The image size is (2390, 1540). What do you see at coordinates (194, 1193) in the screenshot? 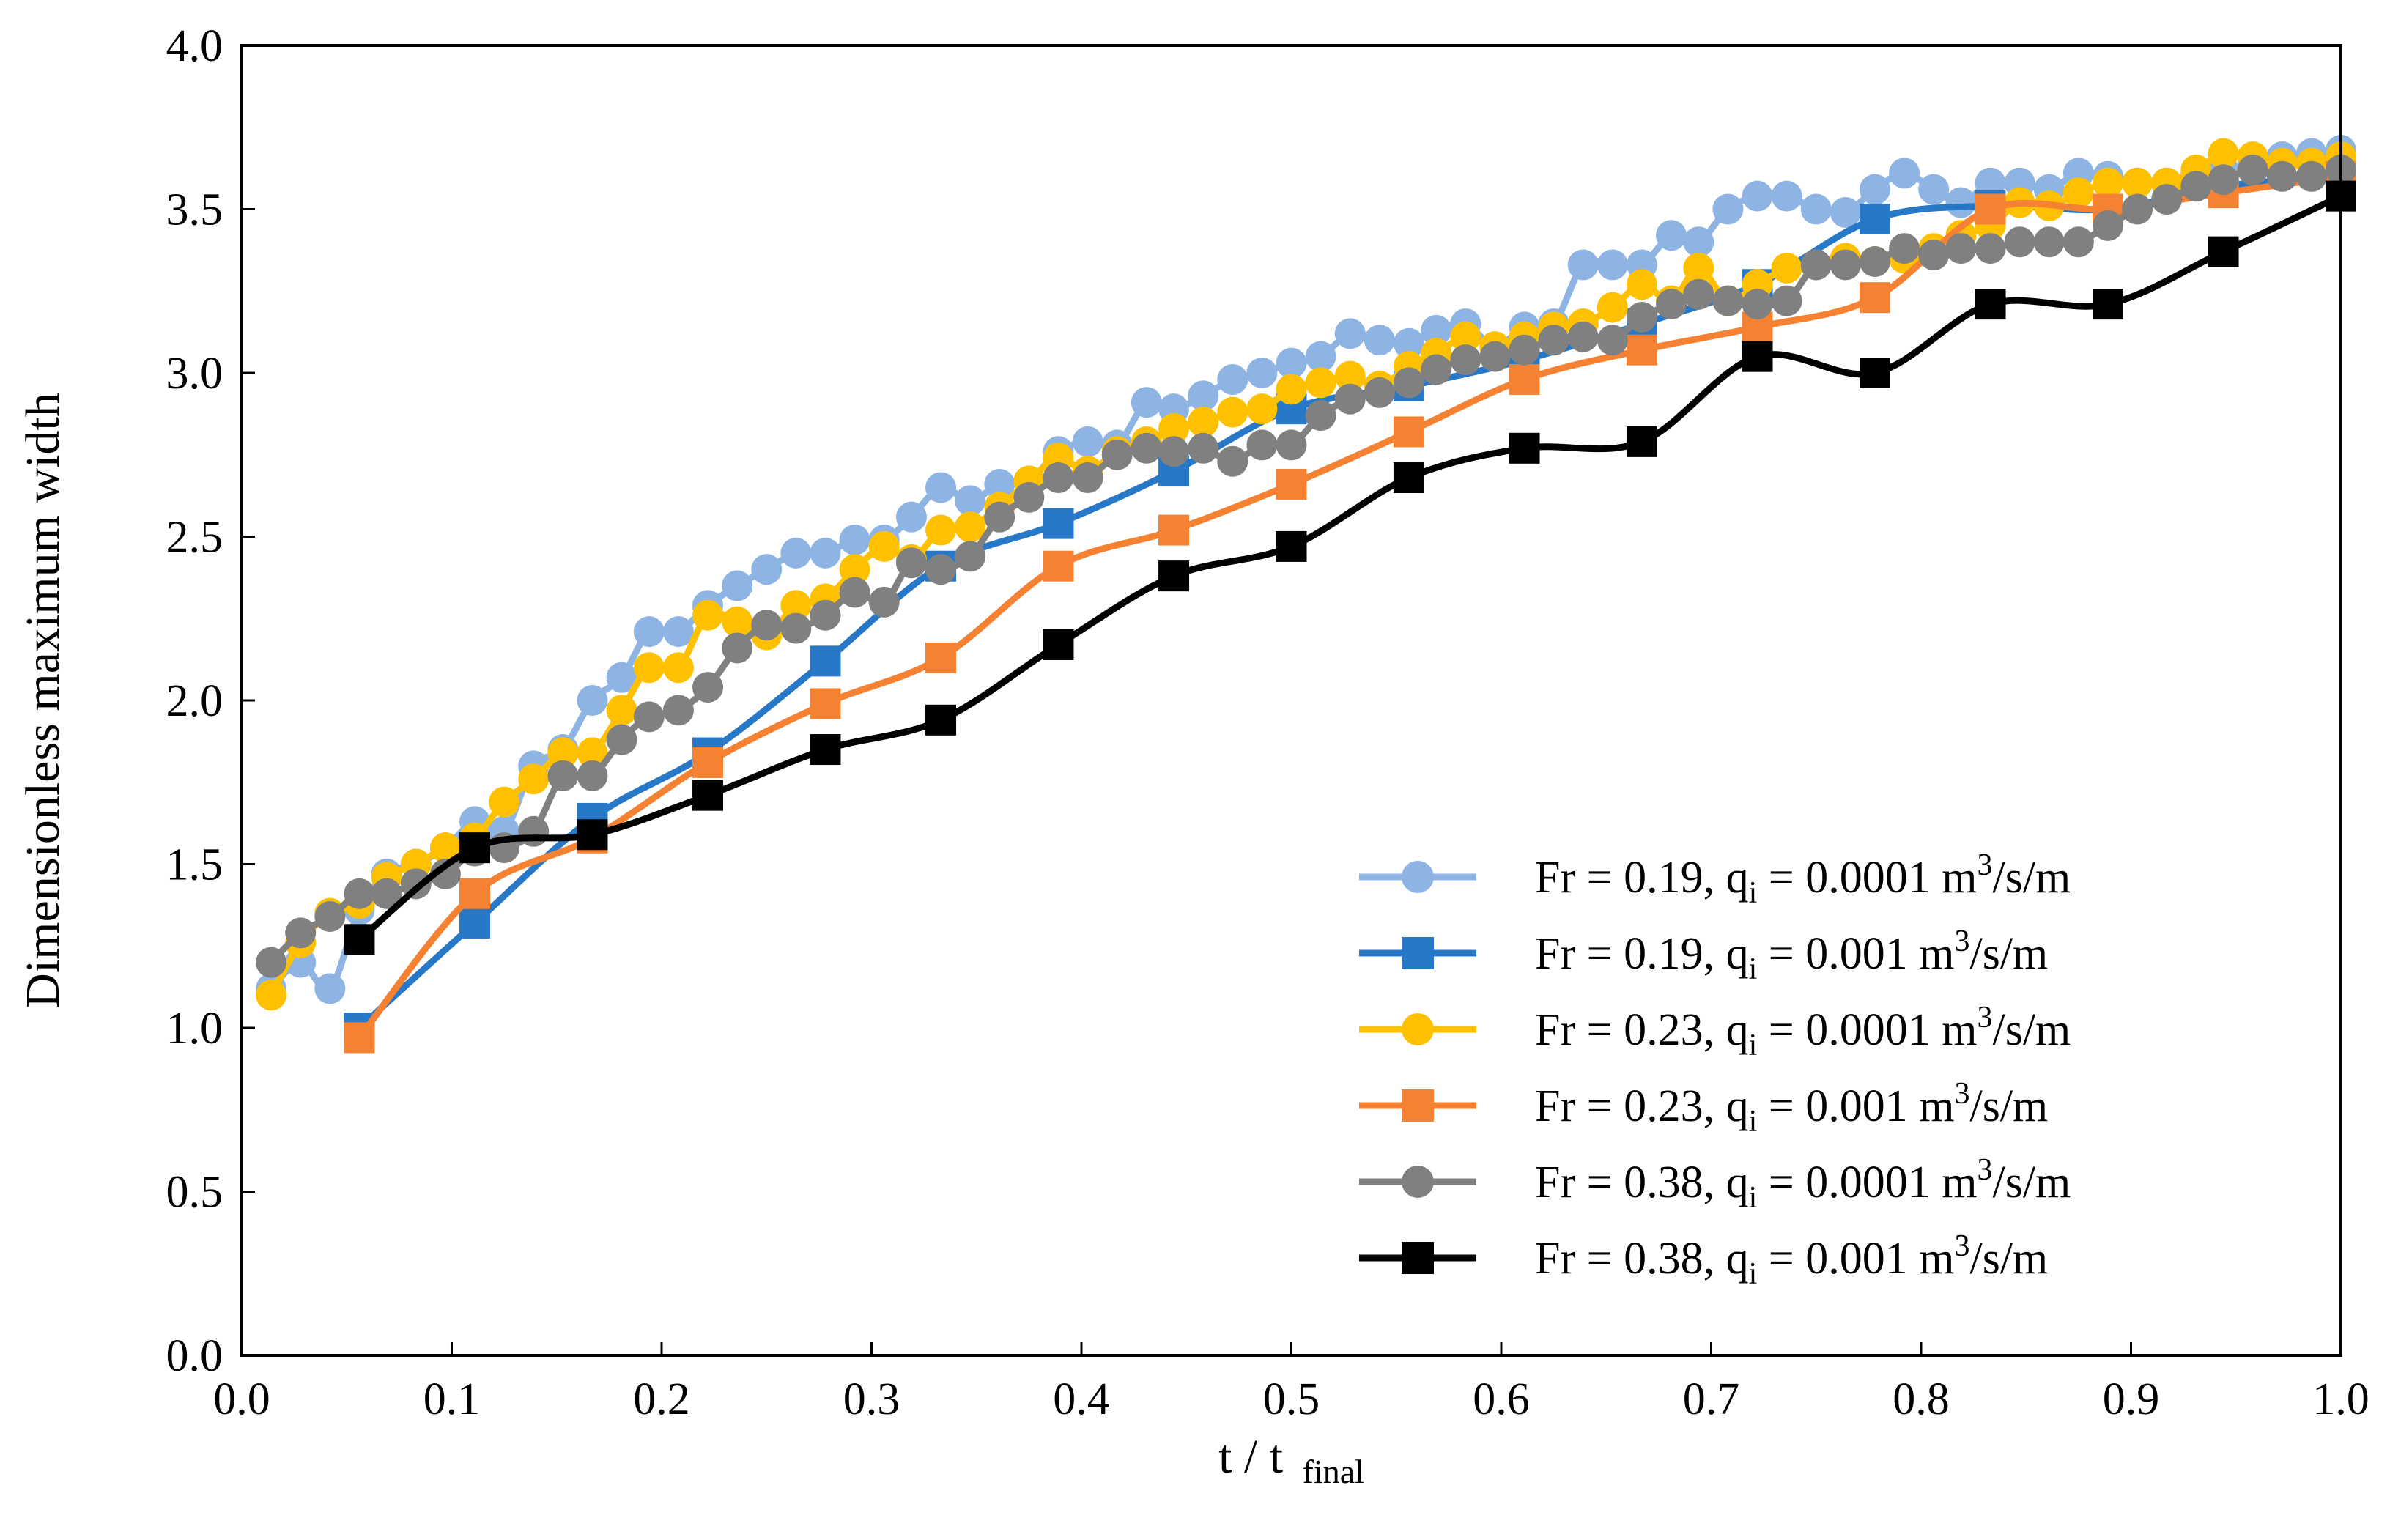
I see `y-tick-label: 0.5` at bounding box center [194, 1193].